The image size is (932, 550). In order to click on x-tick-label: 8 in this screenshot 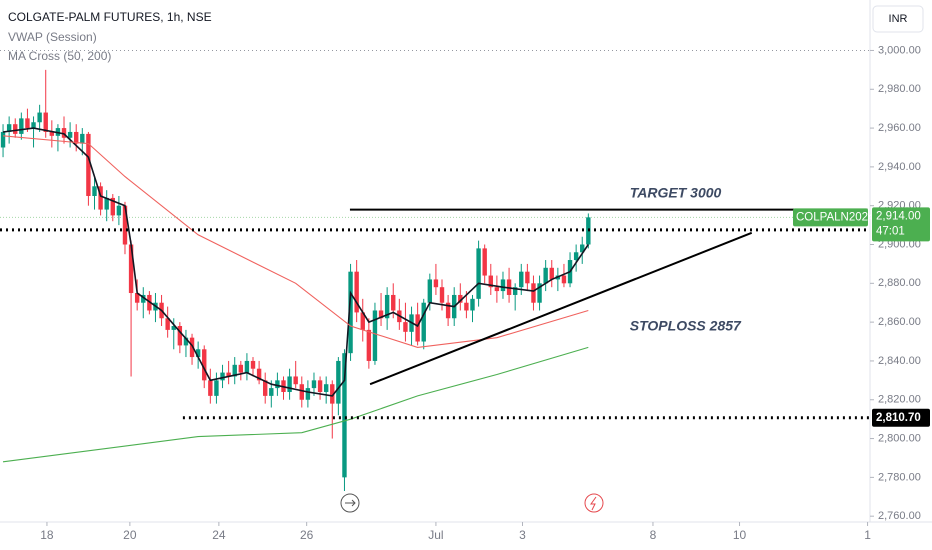, I will do `click(653, 535)`.